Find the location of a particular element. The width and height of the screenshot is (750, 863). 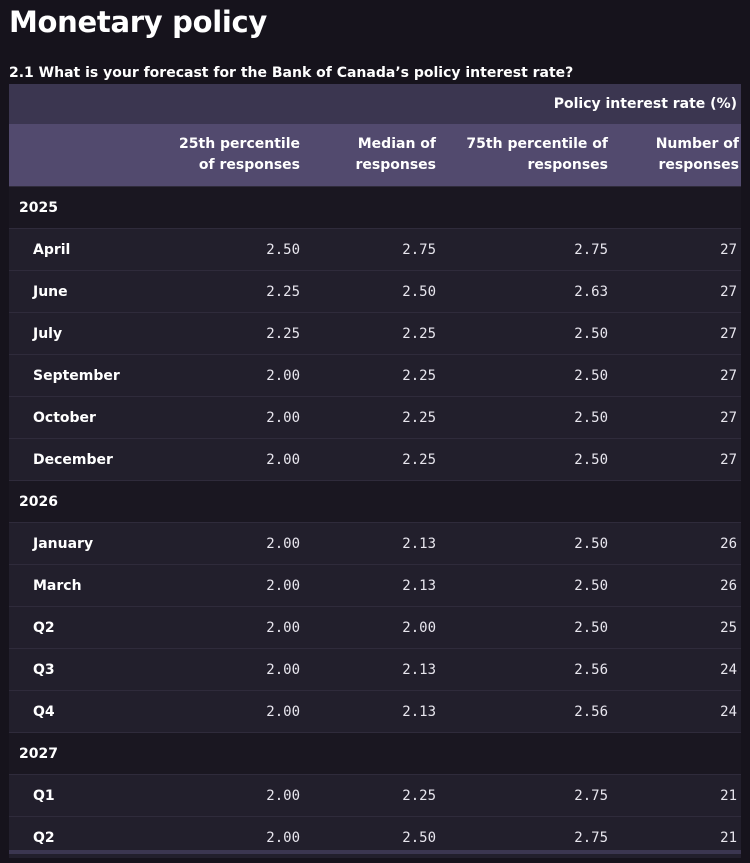

column-header-count-text: Number of responses is located at coordinates (697, 154).